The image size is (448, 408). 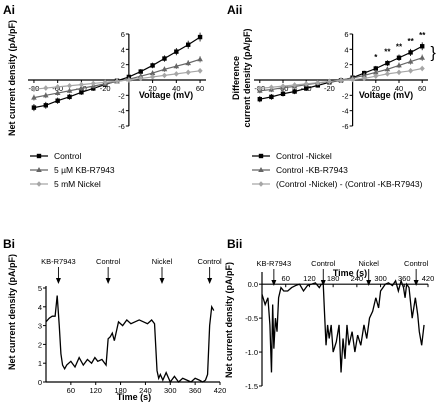 I want to click on aii-legend-label-1: Control -Nickel, so click(x=304, y=156).